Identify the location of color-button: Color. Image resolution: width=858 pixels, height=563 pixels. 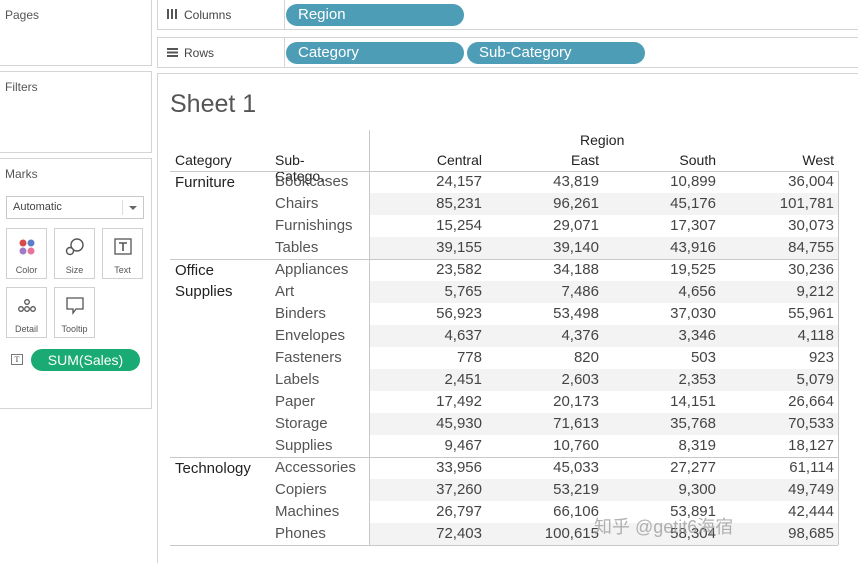
(26, 253).